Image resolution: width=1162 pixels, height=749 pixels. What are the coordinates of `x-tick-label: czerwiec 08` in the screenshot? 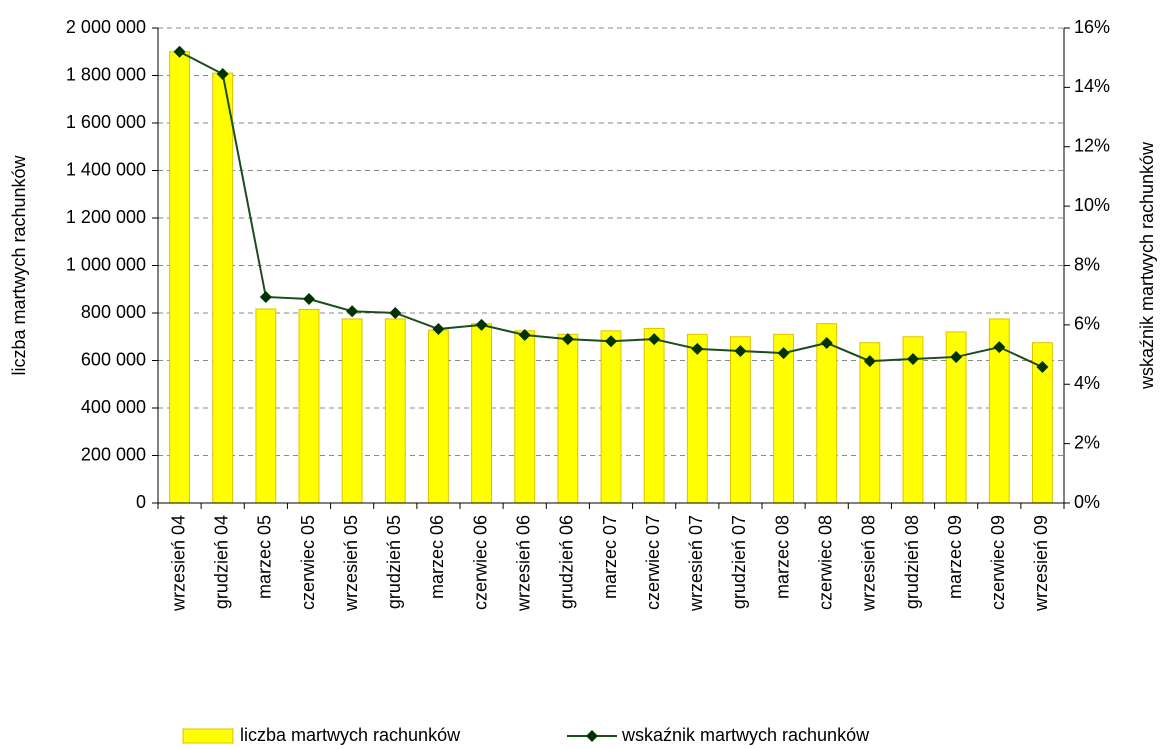 It's located at (825, 562).